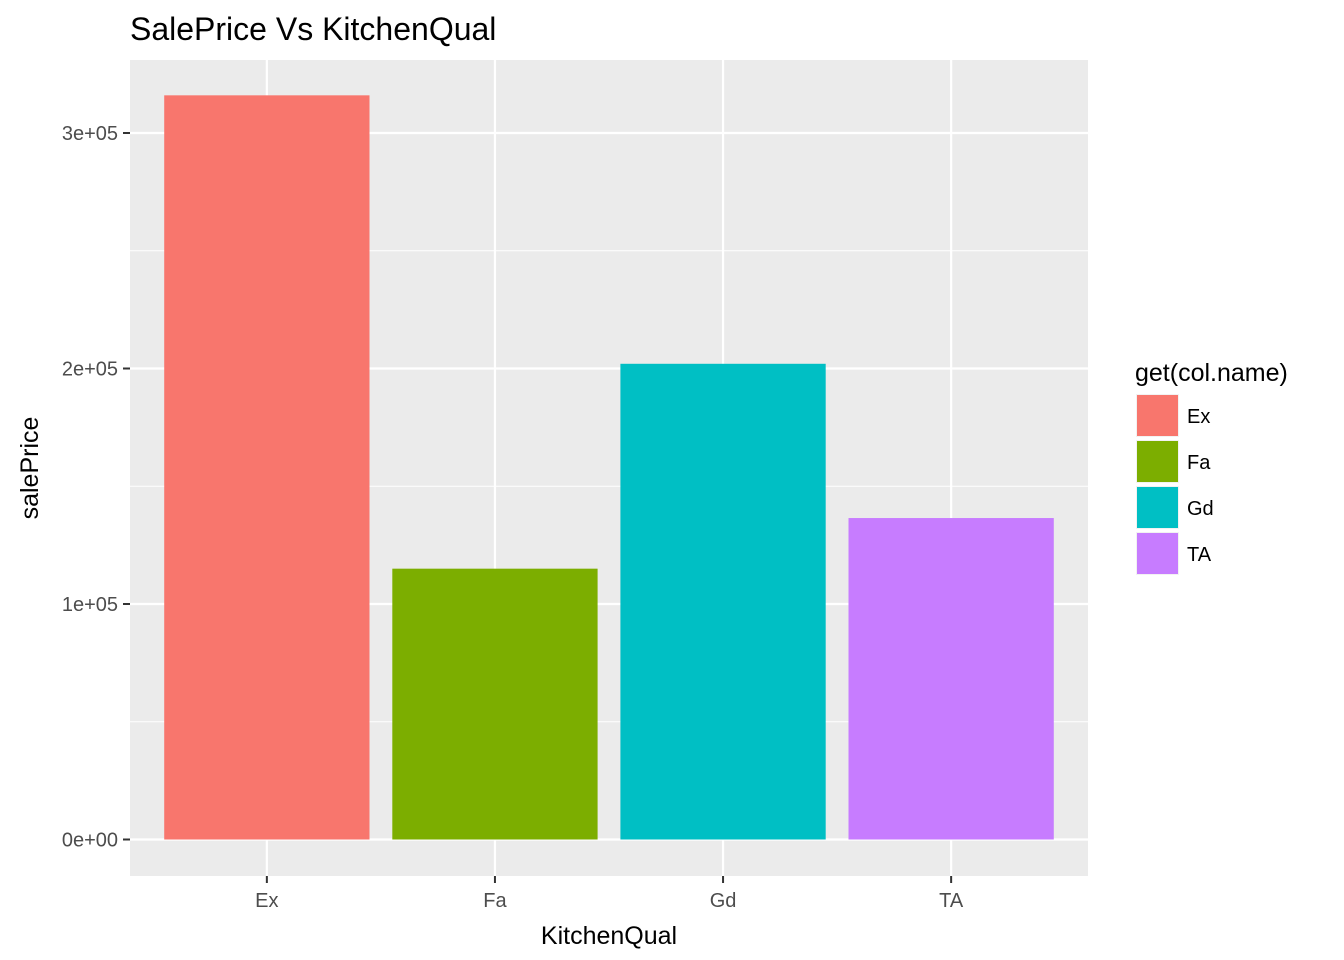  What do you see at coordinates (1198, 417) in the screenshot?
I see `legend-label: Ex` at bounding box center [1198, 417].